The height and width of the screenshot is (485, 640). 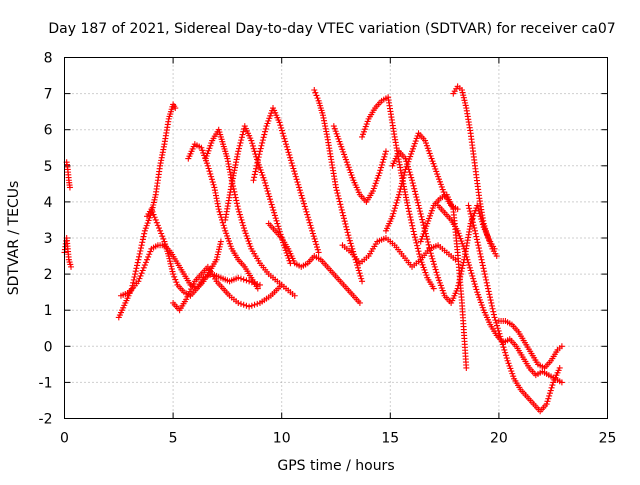 What do you see at coordinates (48, 347) in the screenshot?
I see `y-tick-label: 0` at bounding box center [48, 347].